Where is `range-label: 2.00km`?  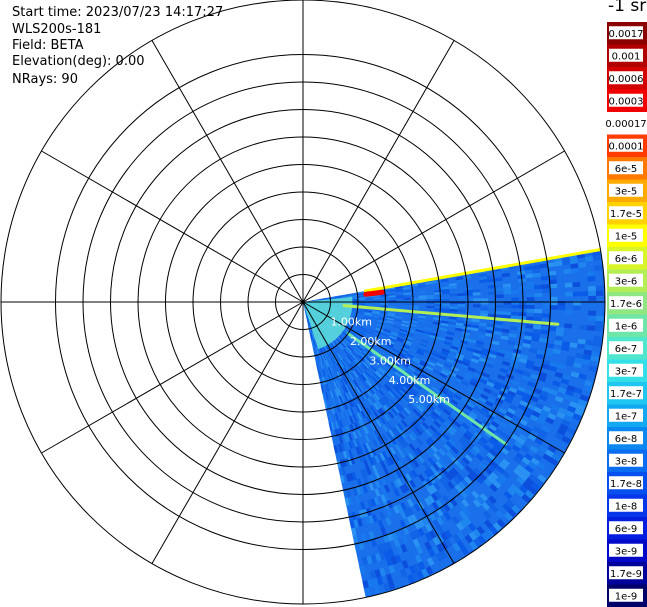
range-label: 2.00km is located at coordinates (371, 341).